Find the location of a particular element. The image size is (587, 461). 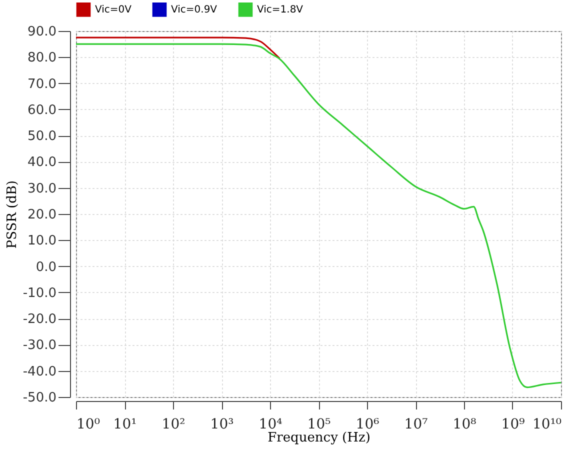

x-tick-label: 10⁴ is located at coordinates (270, 424).